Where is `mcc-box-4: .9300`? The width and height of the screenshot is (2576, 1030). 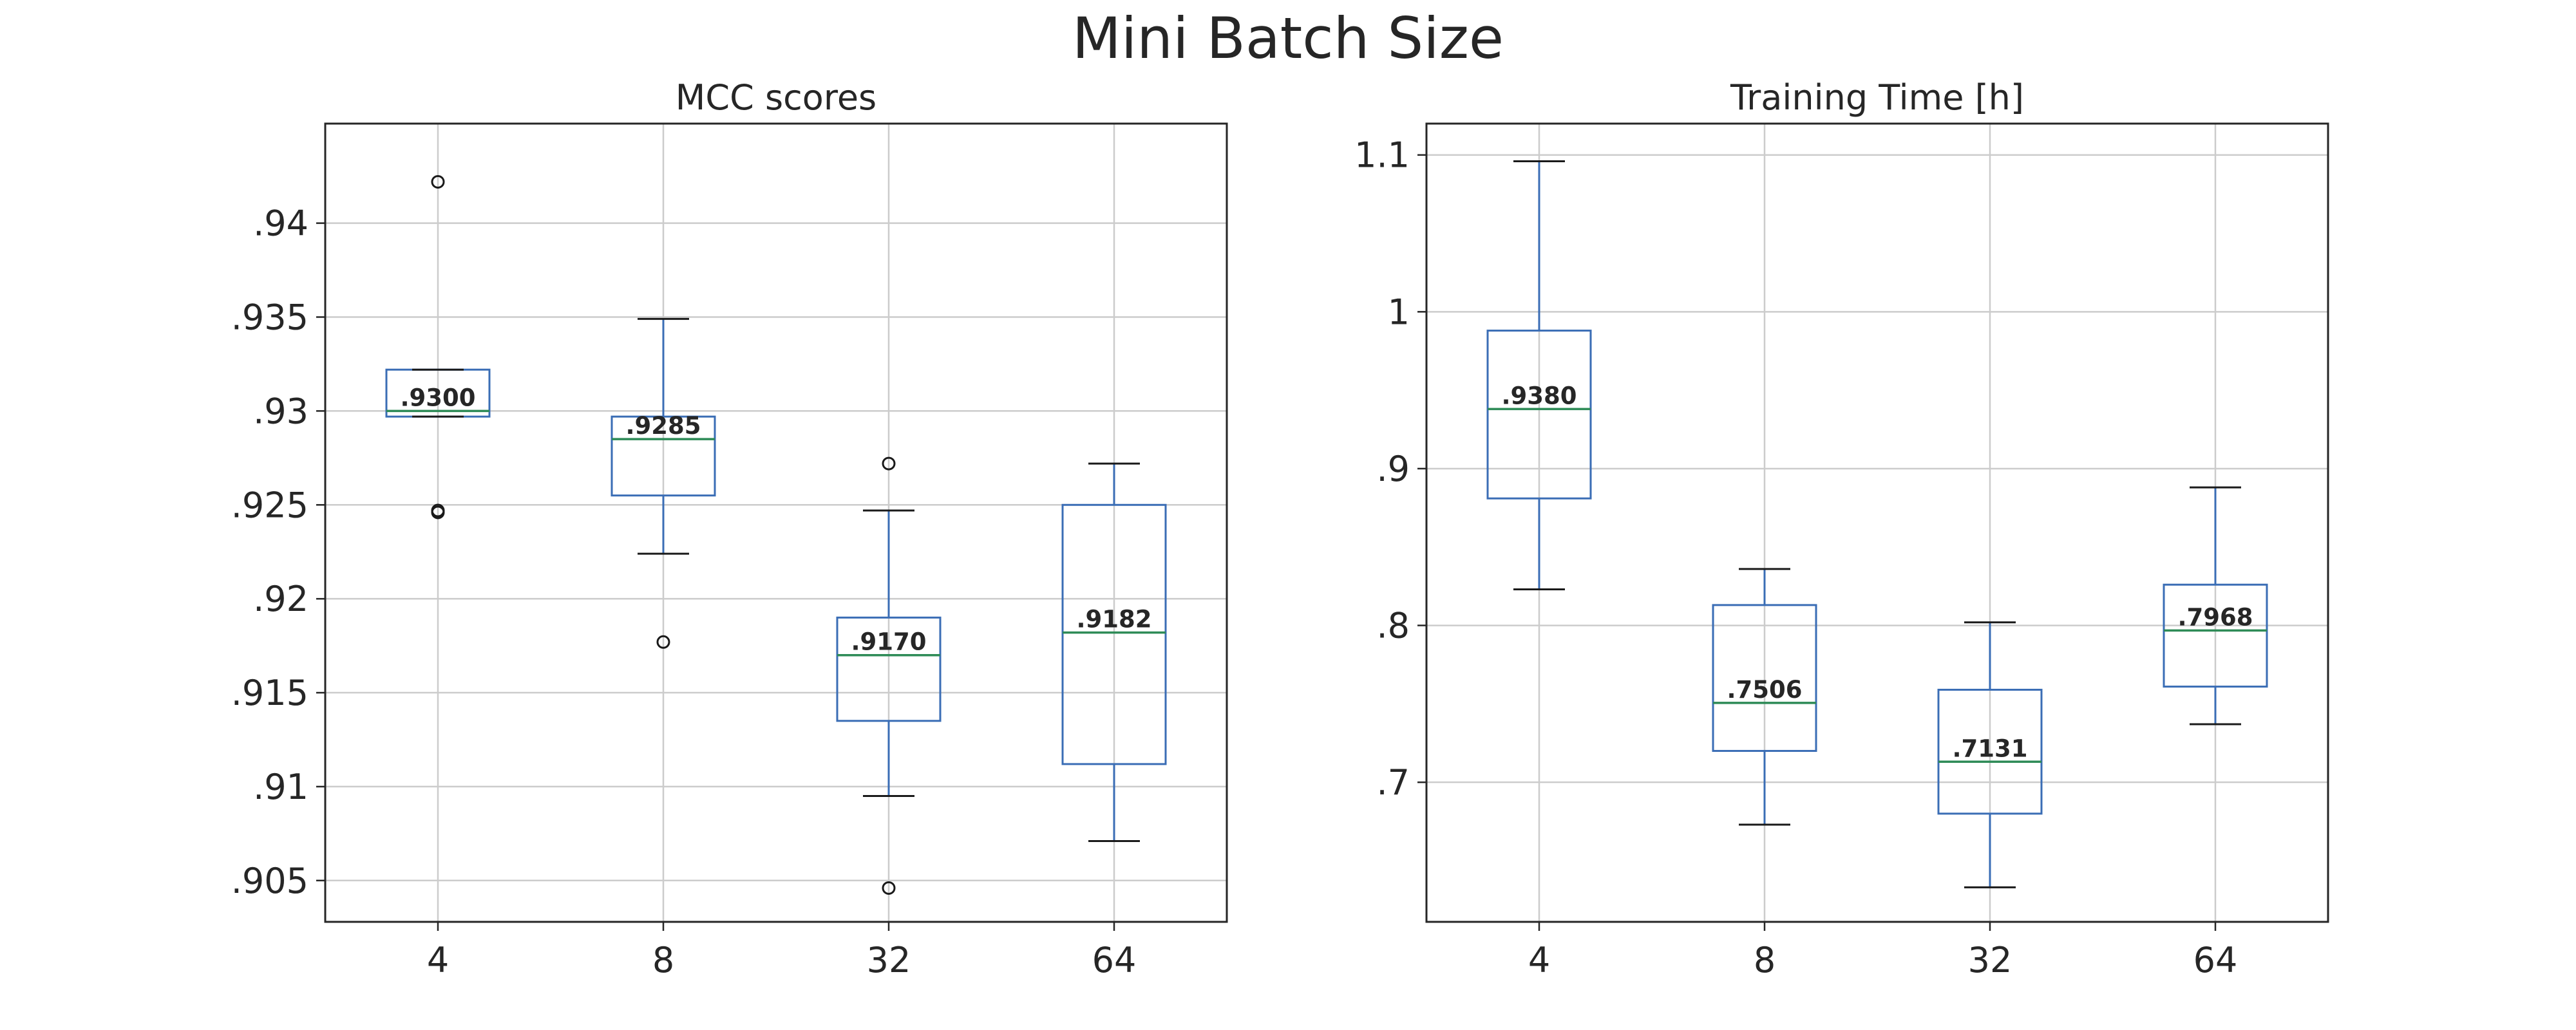 mcc-box-4: .9300 is located at coordinates (438, 347).